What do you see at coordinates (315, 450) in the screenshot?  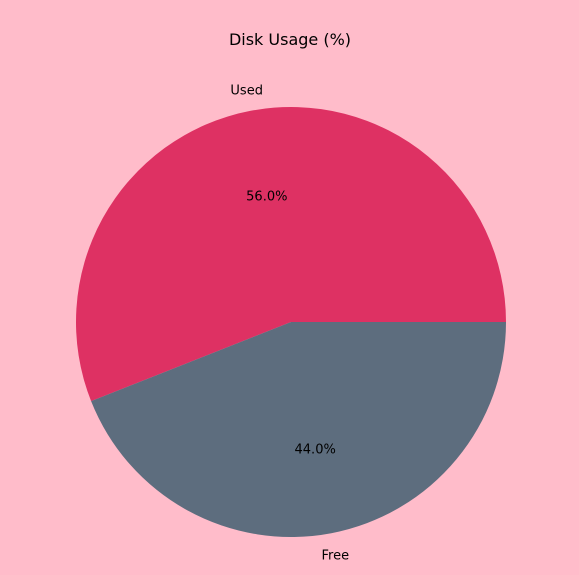 I see `slice-pct-free: 44.0%` at bounding box center [315, 450].